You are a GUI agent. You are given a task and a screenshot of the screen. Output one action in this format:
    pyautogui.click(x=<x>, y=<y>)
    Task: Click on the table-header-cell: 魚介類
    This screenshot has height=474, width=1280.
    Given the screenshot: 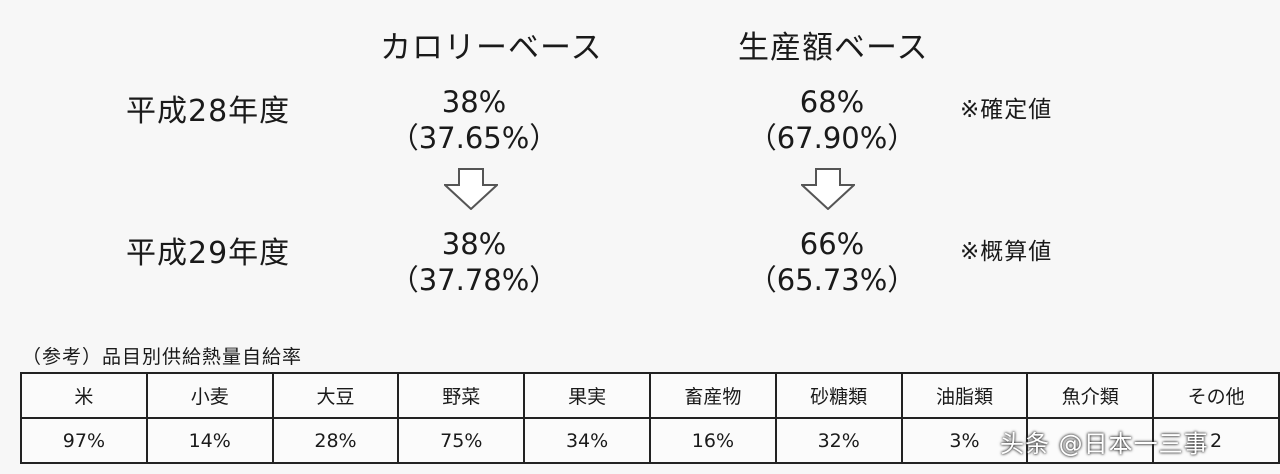 What is the action you would take?
    pyautogui.click(x=1090, y=395)
    